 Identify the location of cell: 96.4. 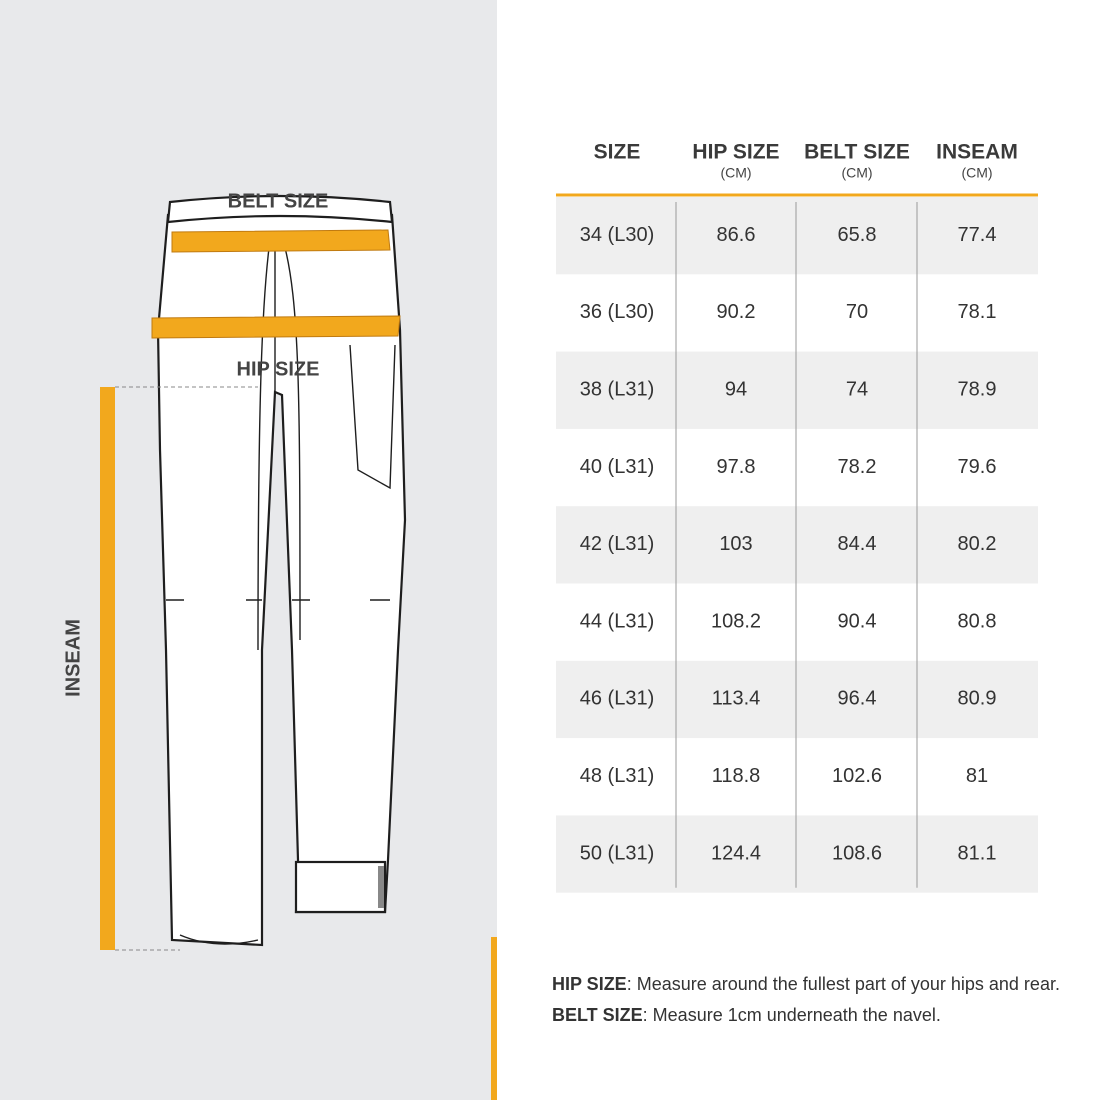
(857, 699).